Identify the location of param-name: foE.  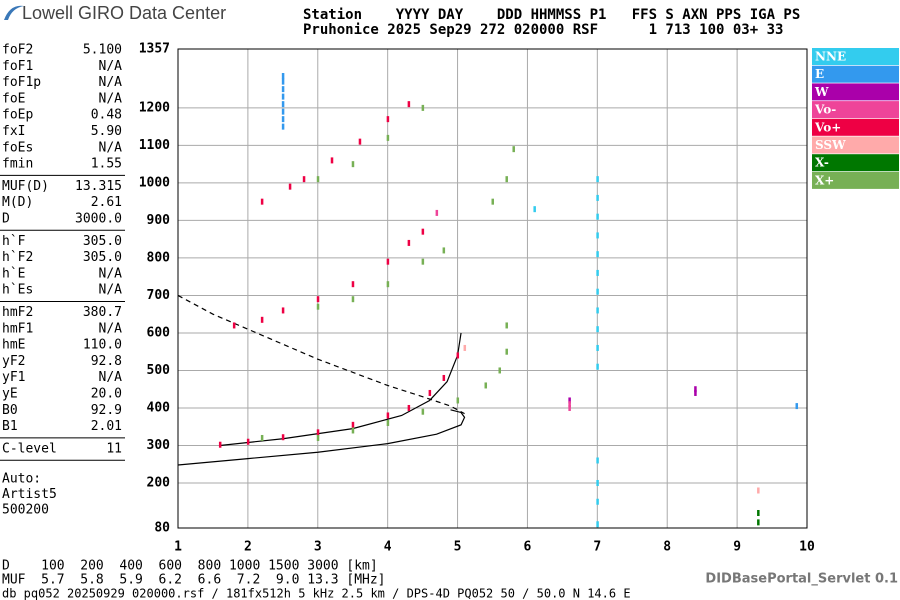
(13, 98).